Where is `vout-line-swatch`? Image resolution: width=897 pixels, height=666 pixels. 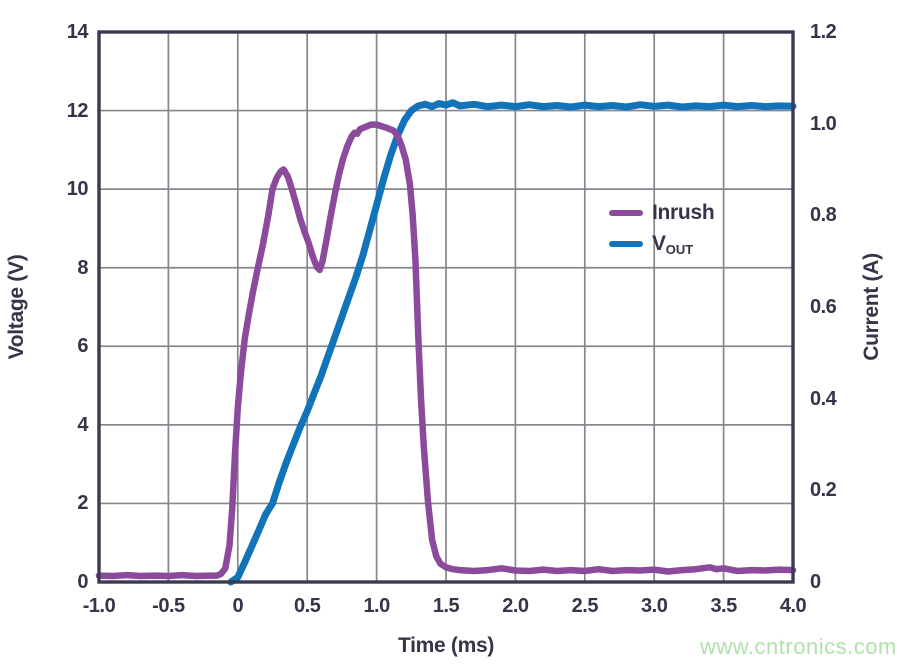
vout-line-swatch is located at coordinates (626, 244).